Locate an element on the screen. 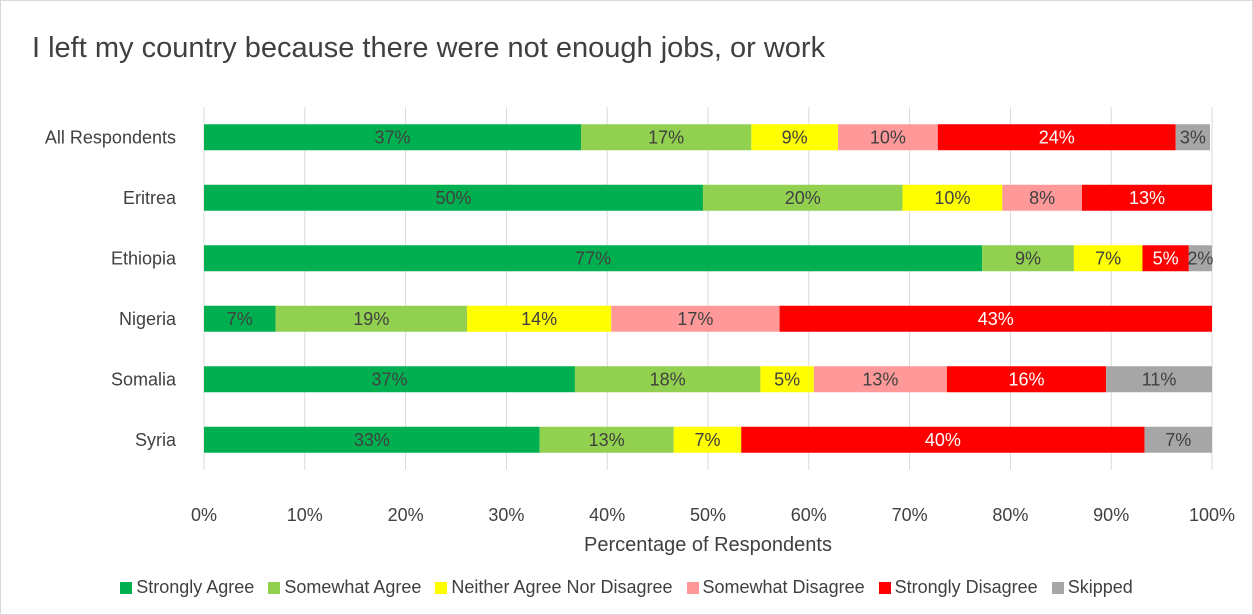 The image size is (1253, 615). legend-item: Somewhat Agree is located at coordinates (344, 587).